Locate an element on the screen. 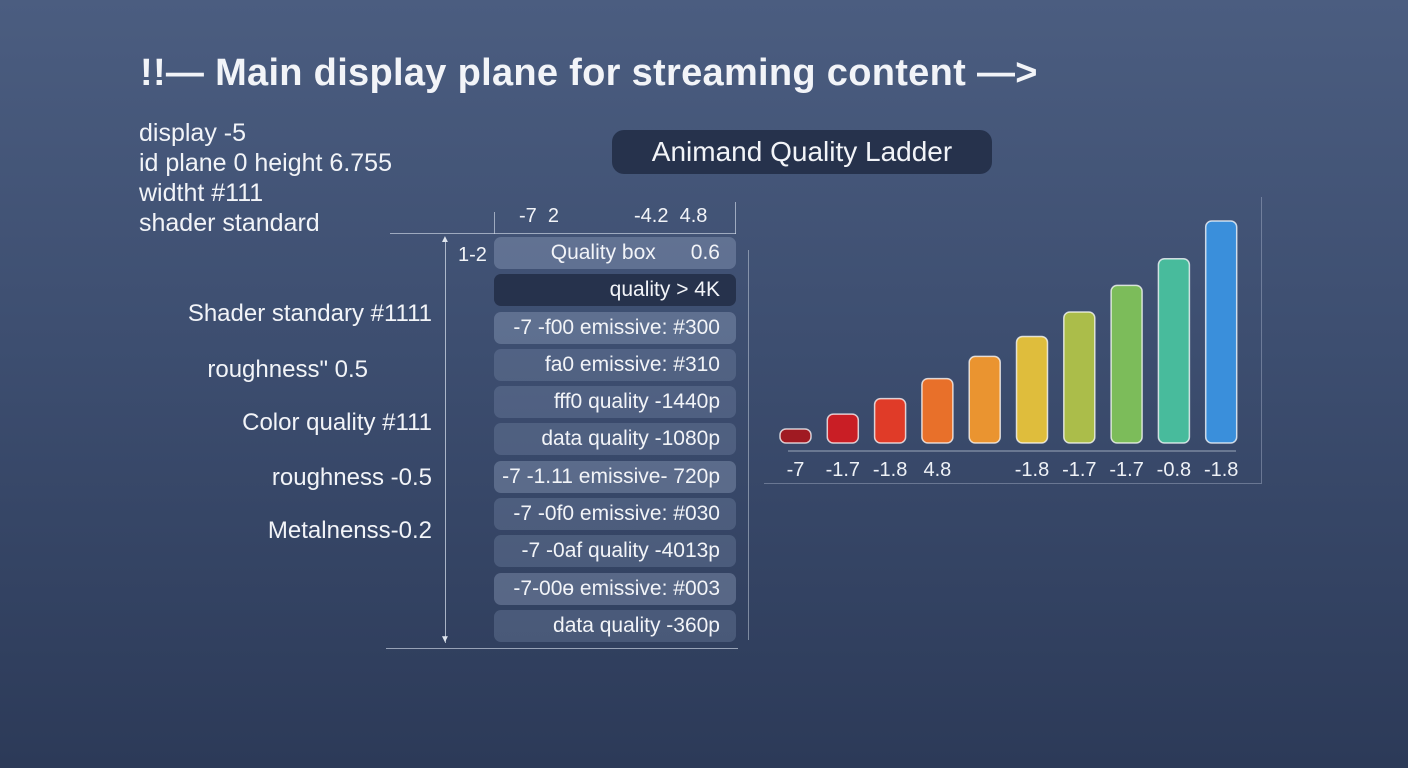  ladder-row: data quality -1080p is located at coordinates (615, 439).